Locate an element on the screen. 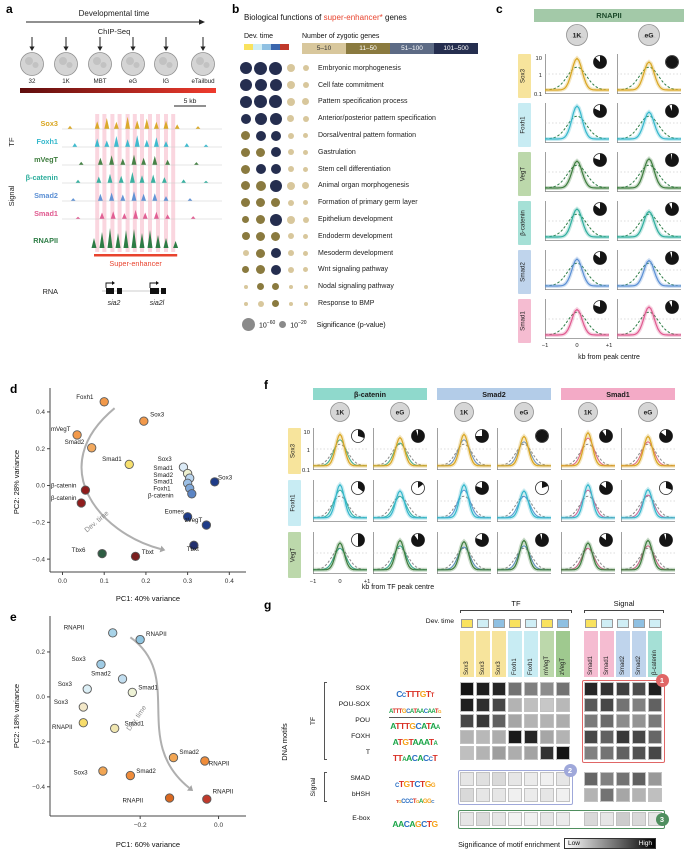 This screenshot has height=857, width=687. motif-group-bracket is located at coordinates (325, 721).